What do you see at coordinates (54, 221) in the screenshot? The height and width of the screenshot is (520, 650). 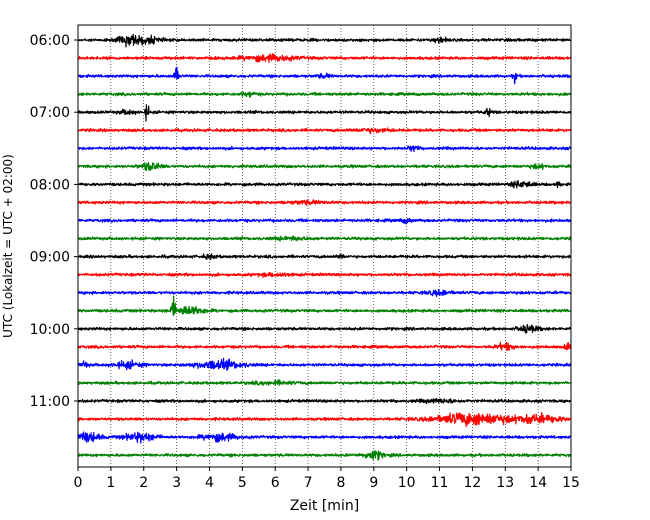 I see `y-axis-ticks: 06:00 07:00 08:00 09:00 10:00 11:00` at bounding box center [54, 221].